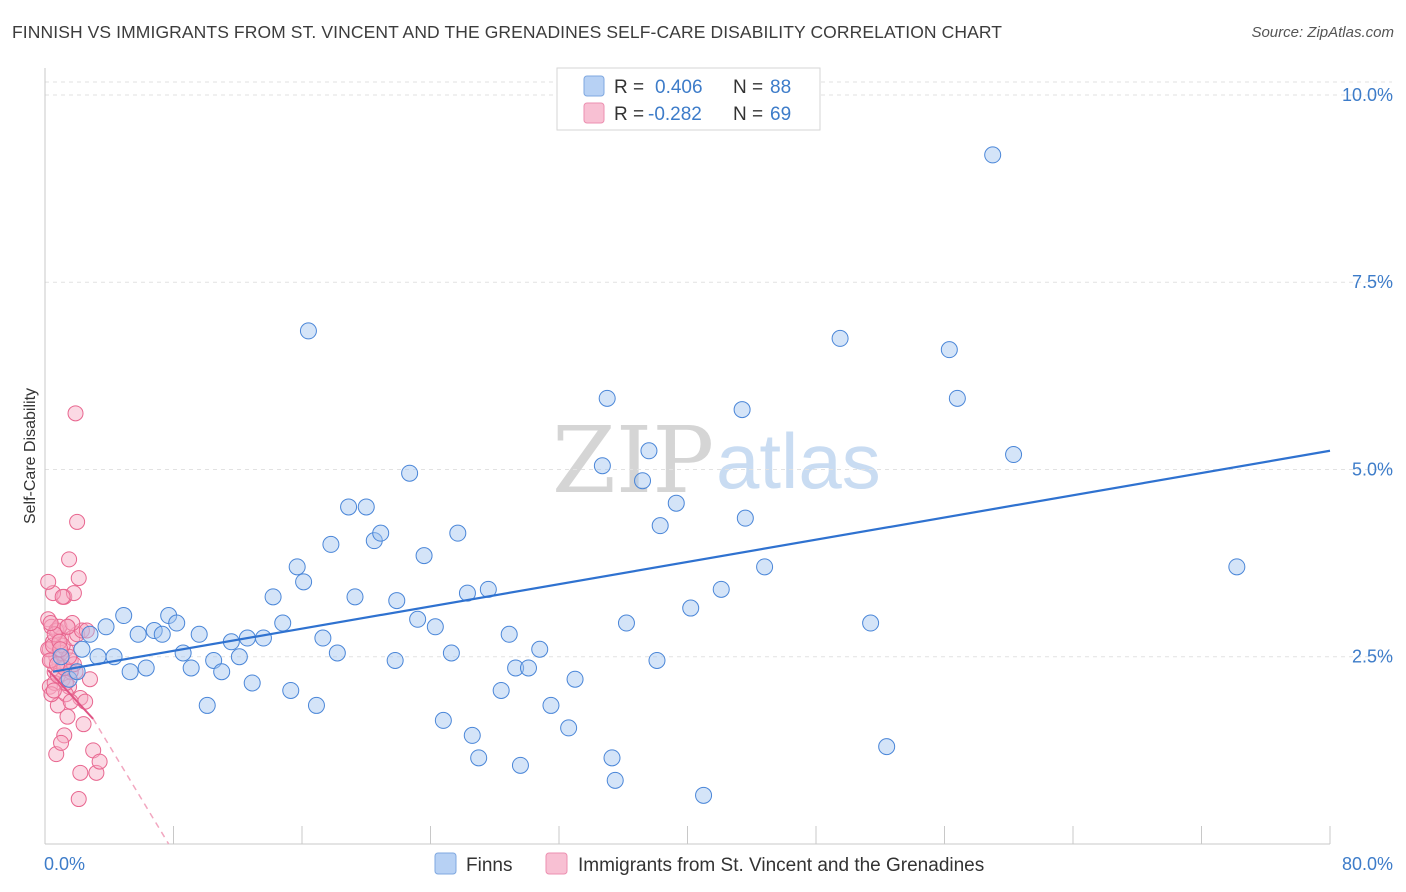  I want to click on legend-r-value-immigrants: -0.282, so click(675, 114).